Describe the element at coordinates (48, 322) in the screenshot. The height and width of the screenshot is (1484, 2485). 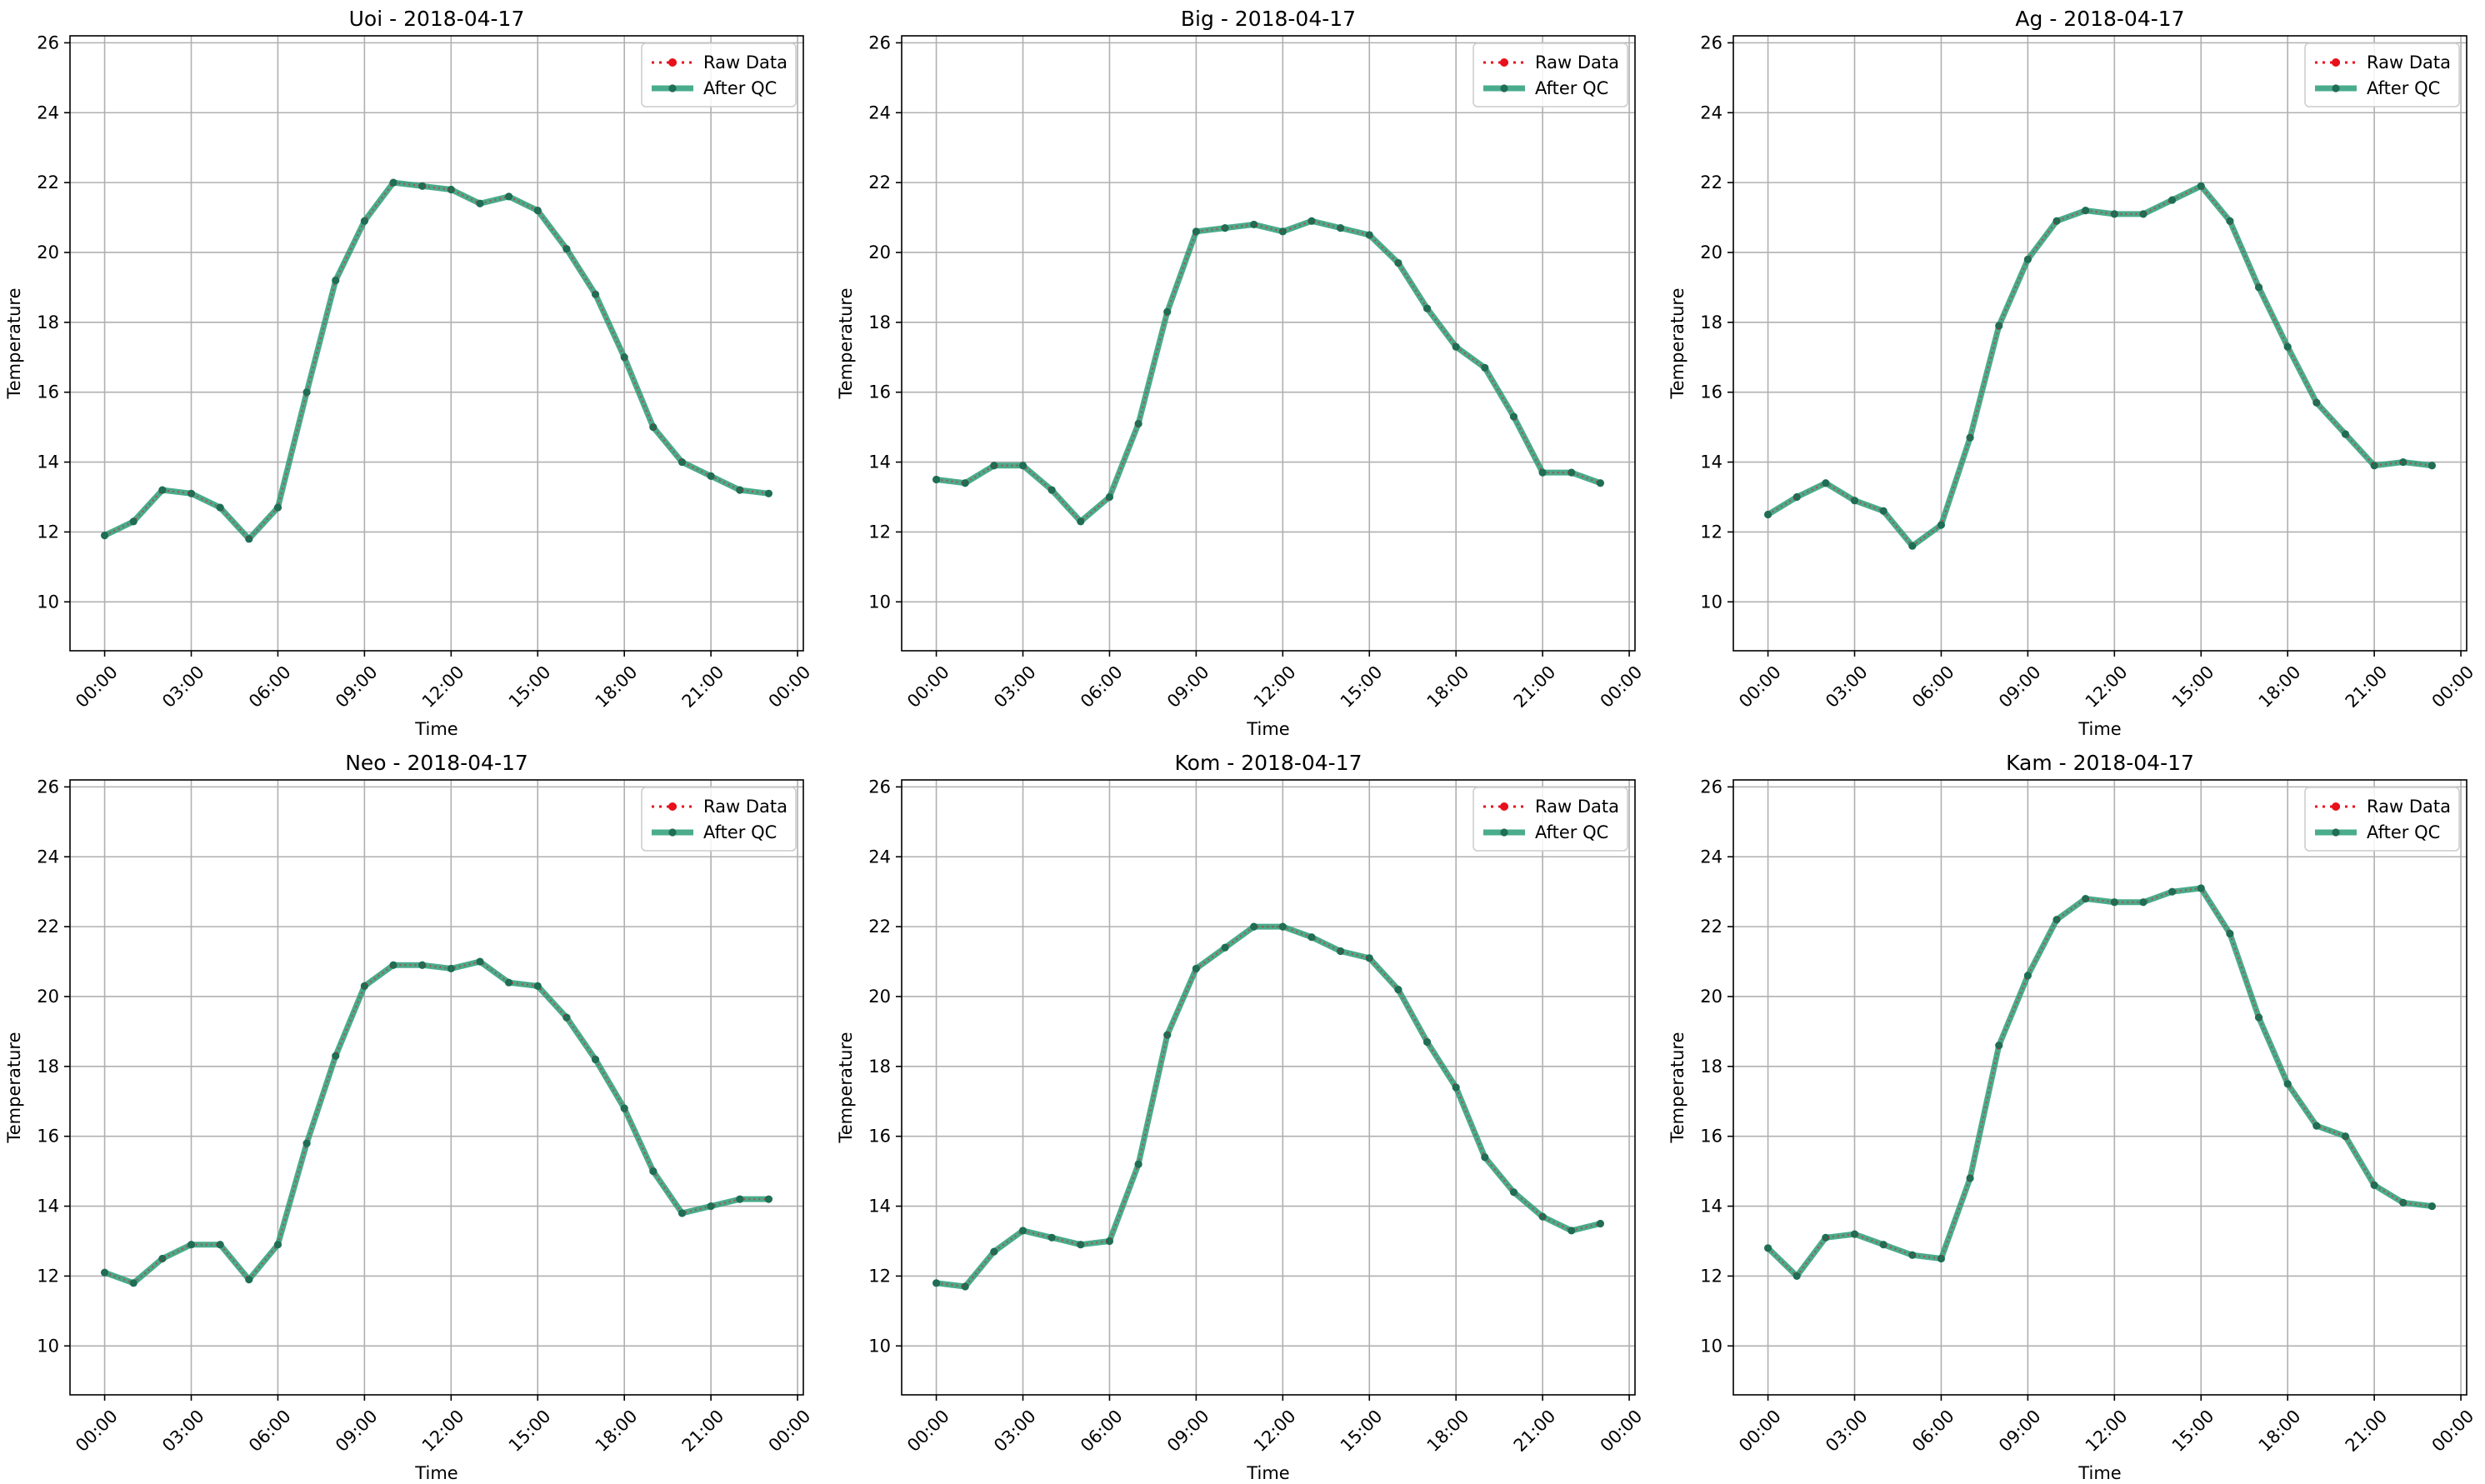
I see `y-tick-label: 18` at that location.